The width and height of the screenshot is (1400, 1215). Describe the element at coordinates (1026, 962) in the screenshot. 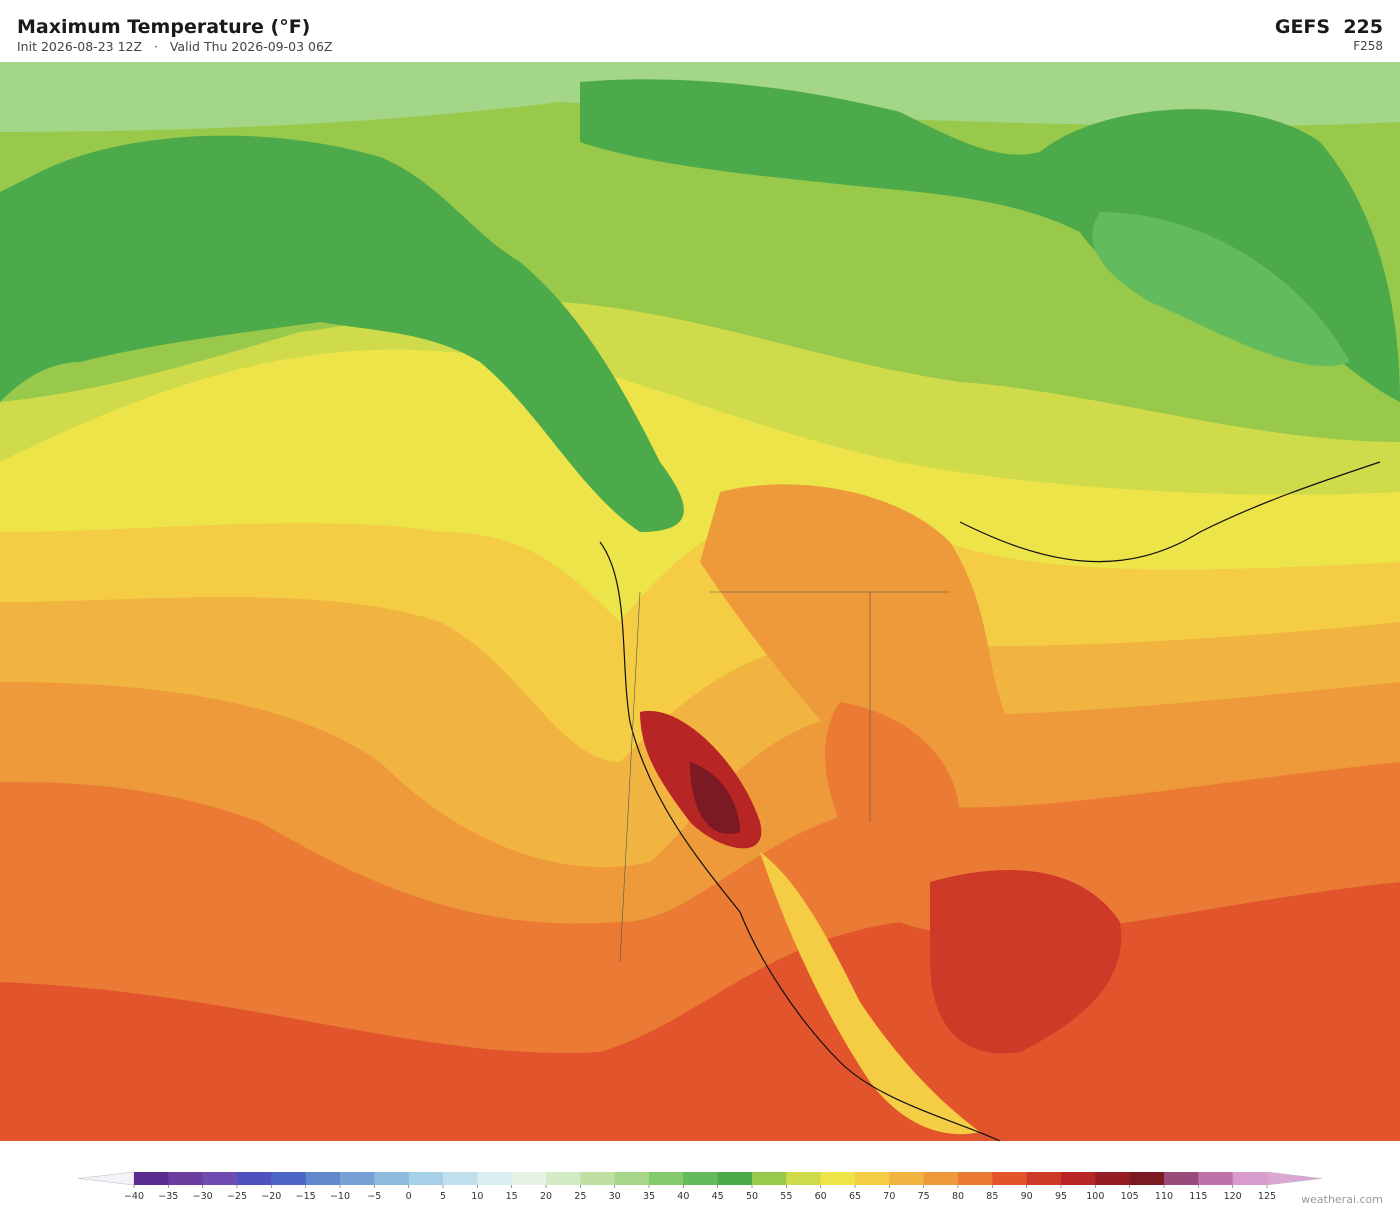

I see `gulf` at that location.